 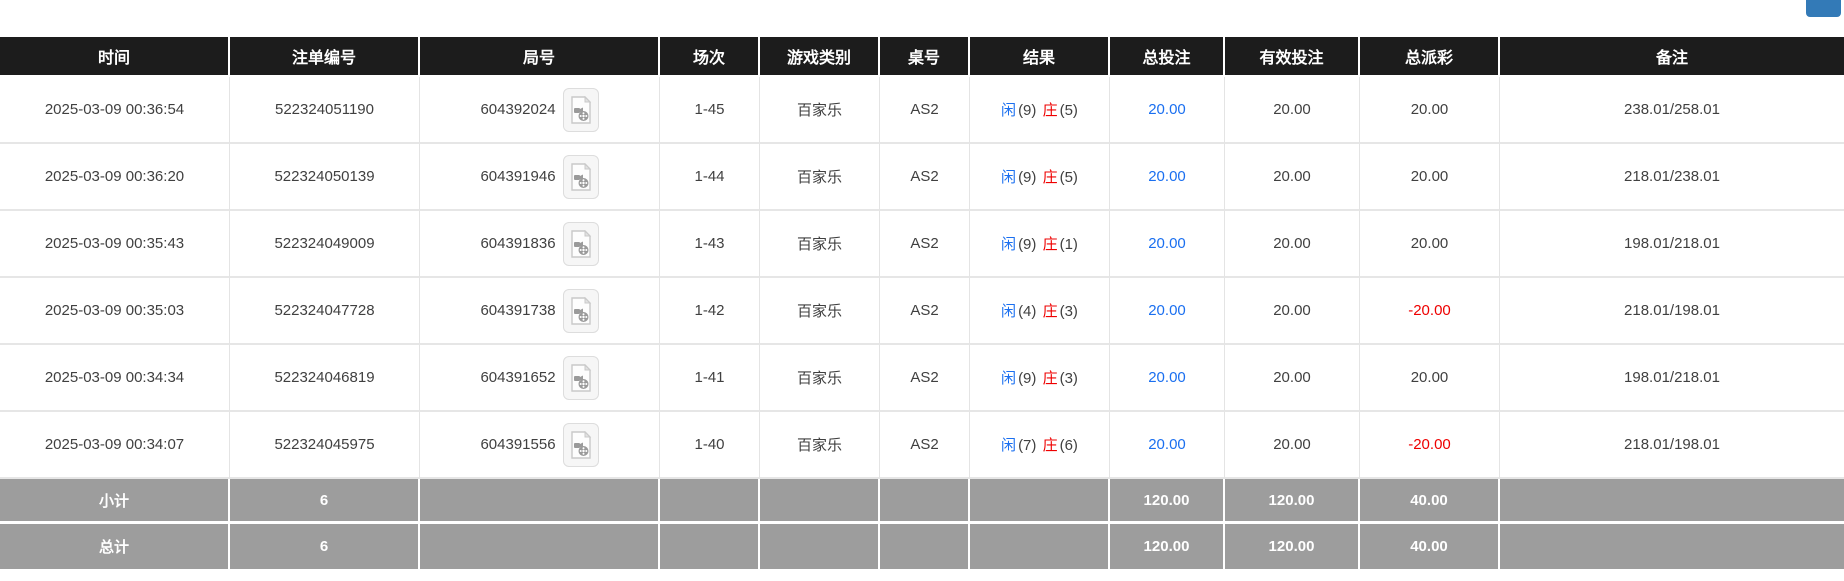 What do you see at coordinates (325, 378) in the screenshot?
I see `cell-bet-id: 522324046819` at bounding box center [325, 378].